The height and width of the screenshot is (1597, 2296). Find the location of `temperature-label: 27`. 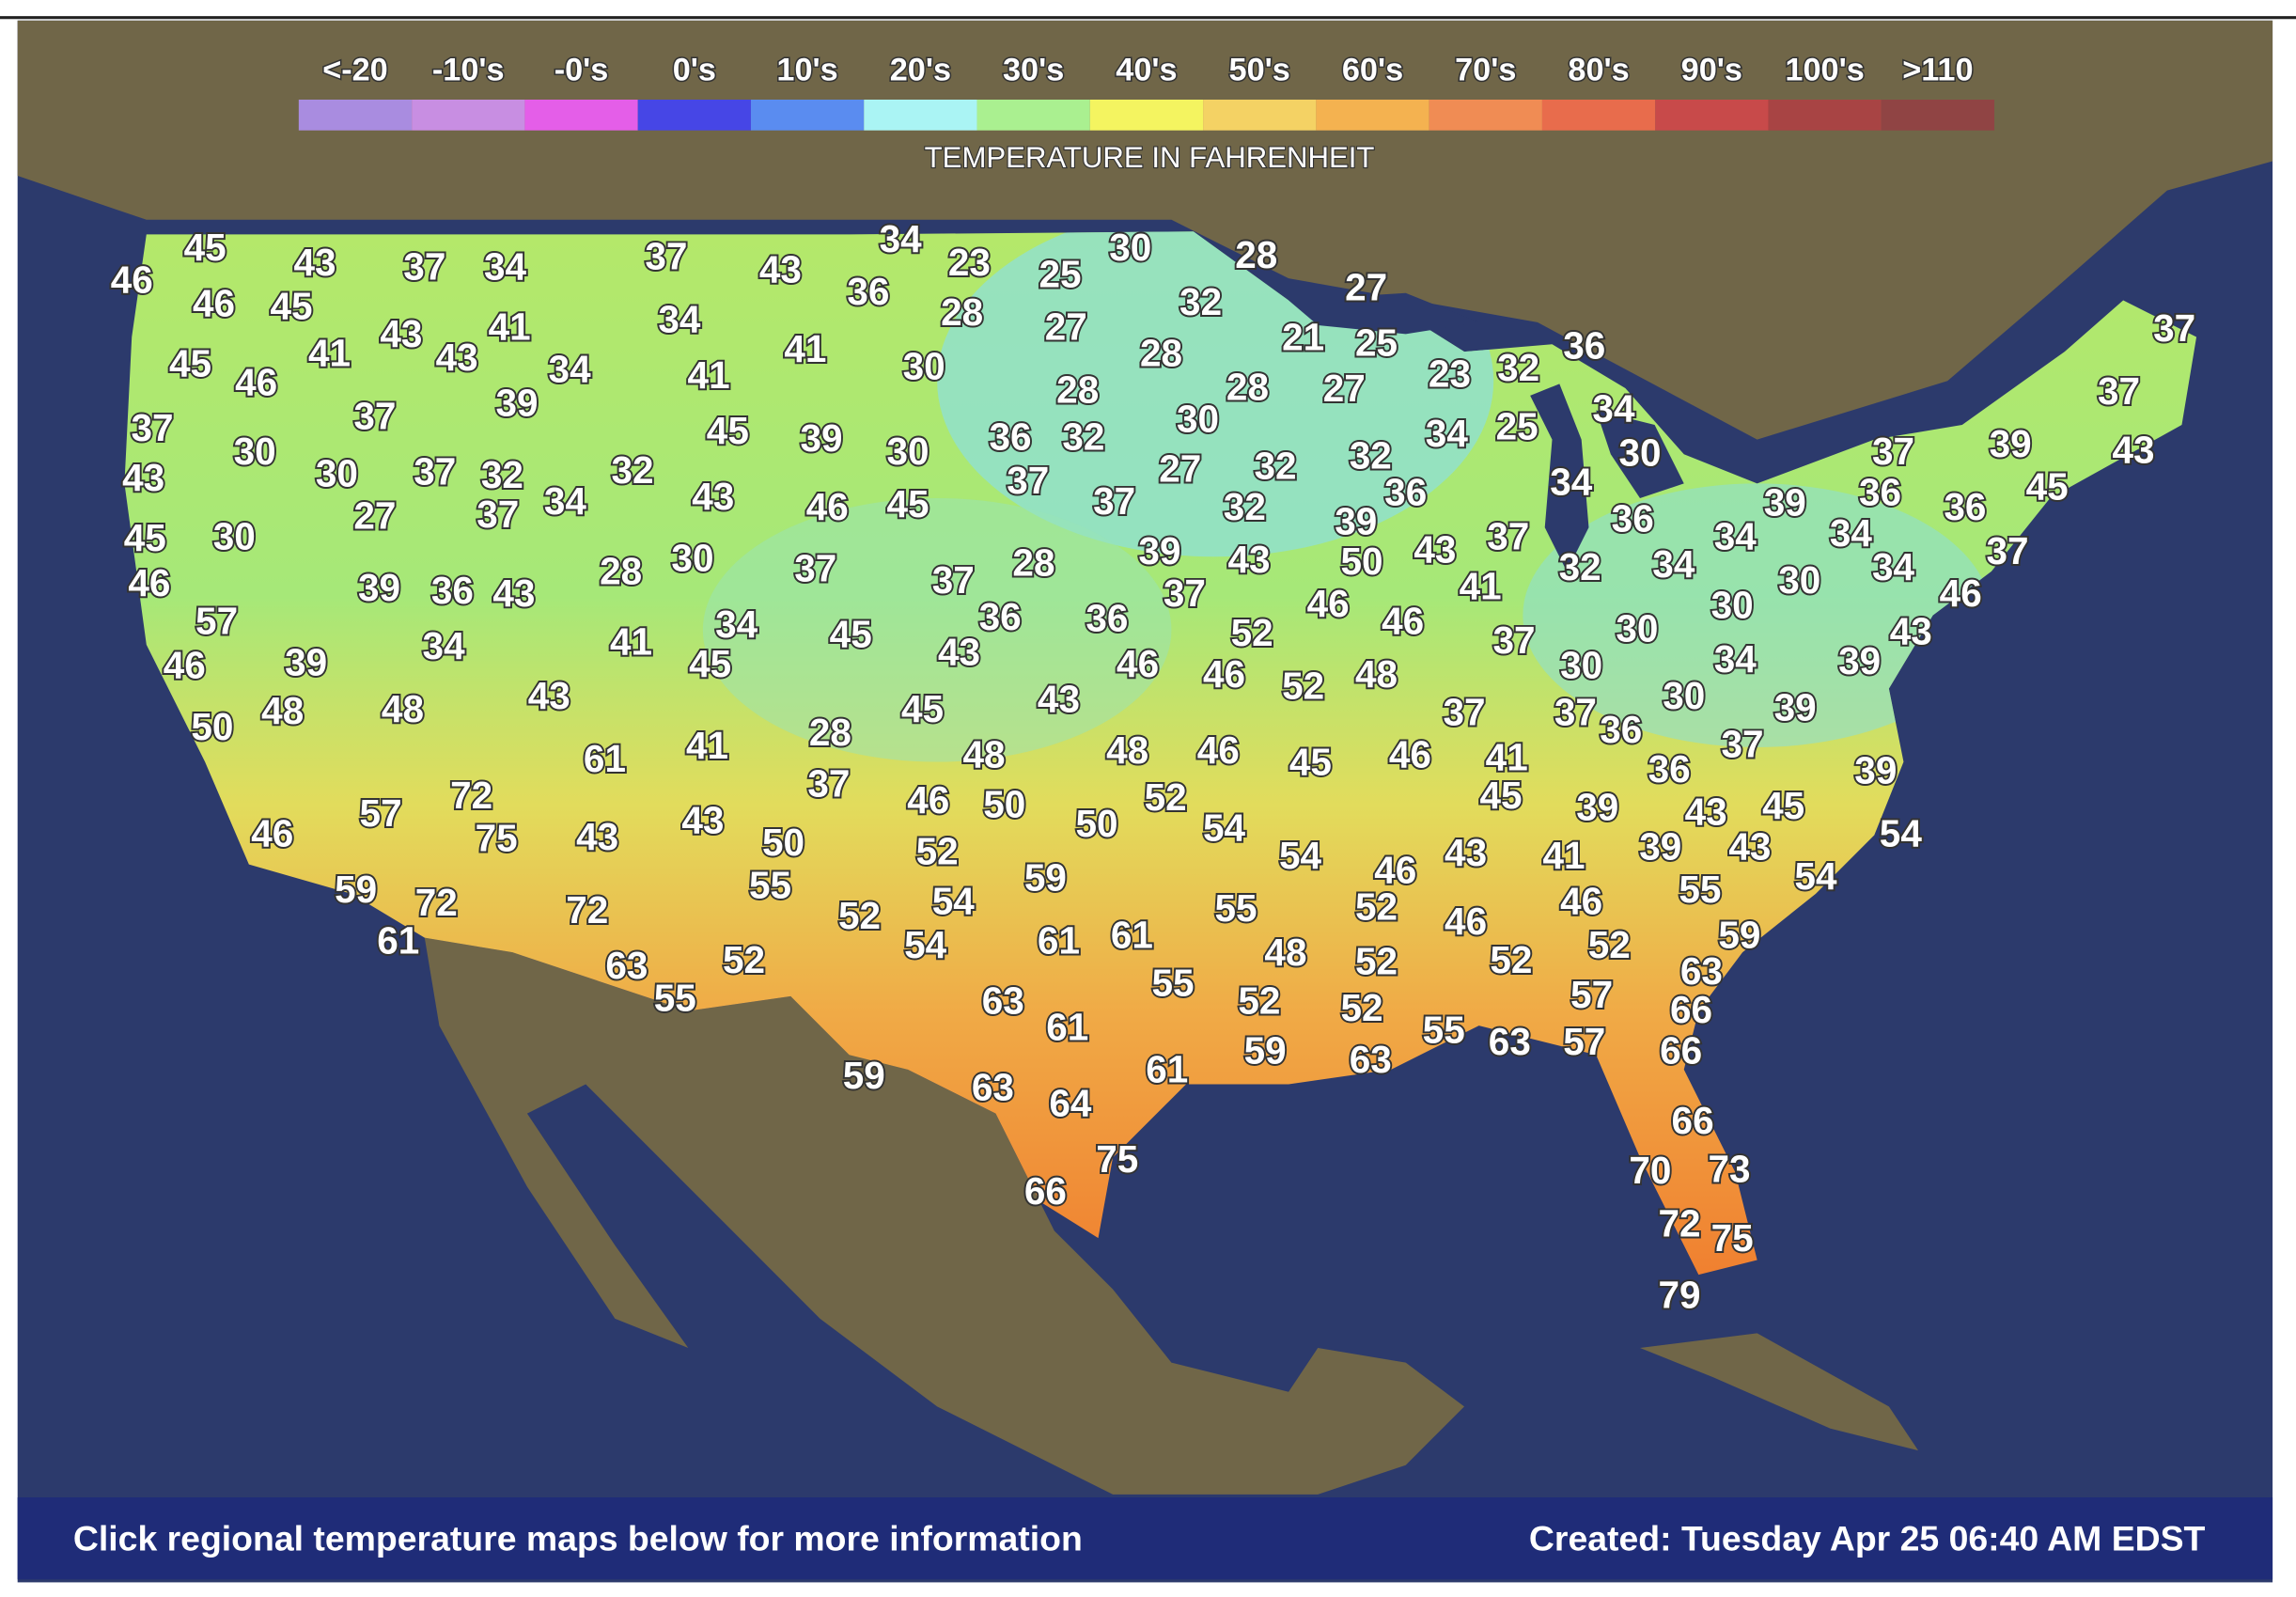

temperature-label: 27 is located at coordinates (1344, 388).